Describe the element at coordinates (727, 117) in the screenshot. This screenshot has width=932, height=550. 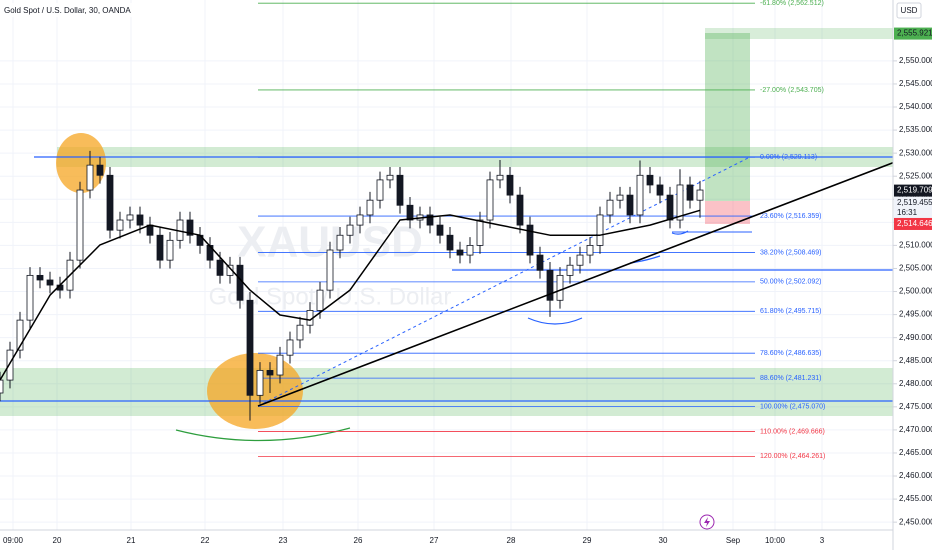
I see `long-position-profit` at that location.